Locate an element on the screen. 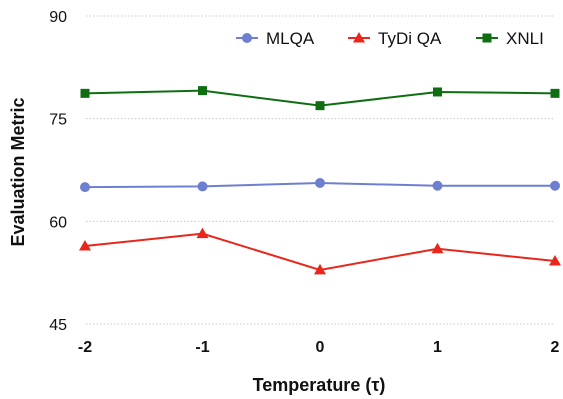  legend-label: XNLI is located at coordinates (525, 38).